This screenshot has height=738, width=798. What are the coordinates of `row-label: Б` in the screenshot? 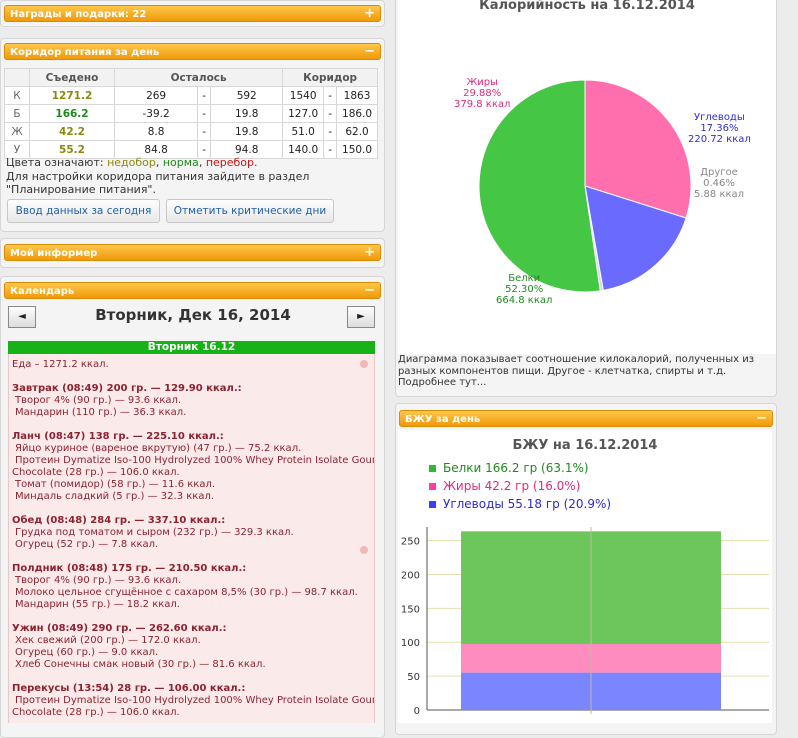 It's located at (17, 113).